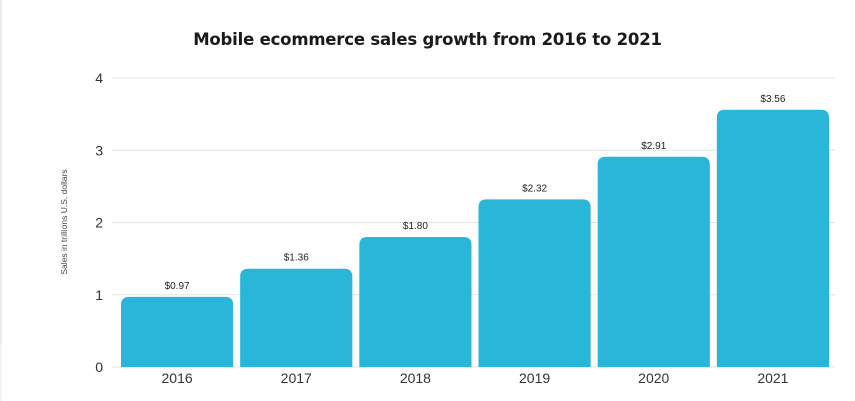 The width and height of the screenshot is (855, 401). I want to click on x-tick-label: 2020, so click(653, 378).